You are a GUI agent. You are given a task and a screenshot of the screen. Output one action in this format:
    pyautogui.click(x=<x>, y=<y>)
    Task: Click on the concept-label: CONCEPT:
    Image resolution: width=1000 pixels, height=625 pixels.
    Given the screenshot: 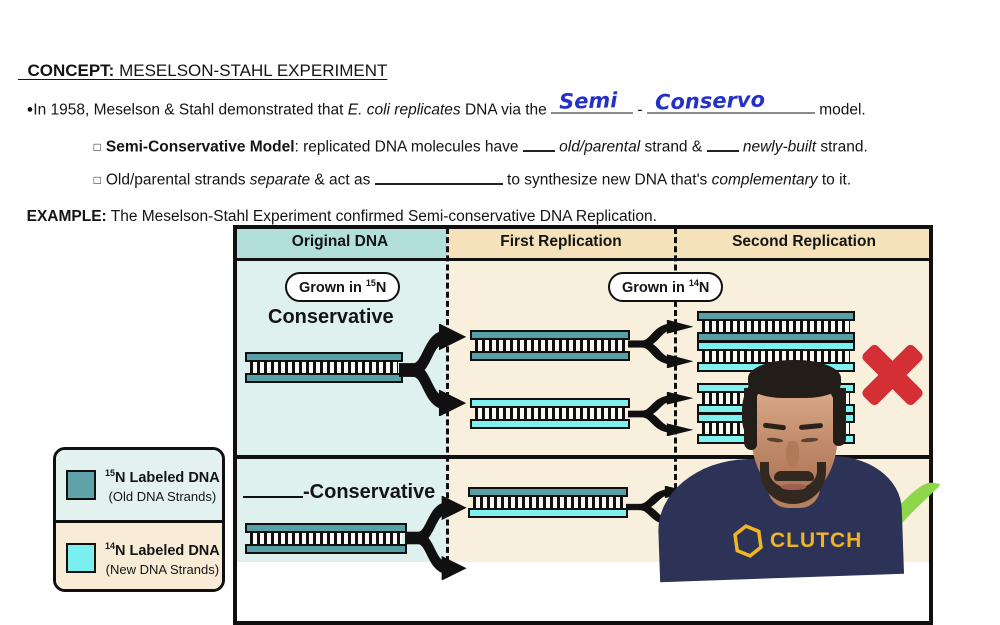 What is the action you would take?
    pyautogui.click(x=71, y=70)
    